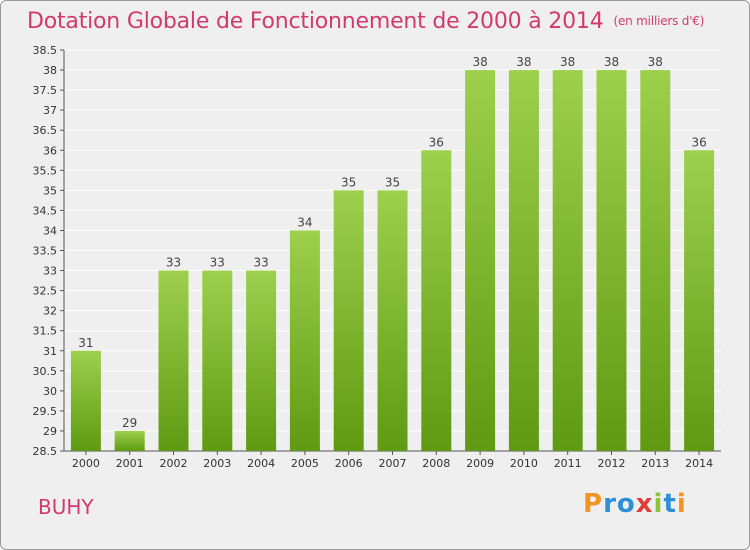 The width and height of the screenshot is (750, 550). Describe the element at coordinates (523, 261) in the screenshot. I see `bar-2010` at that location.